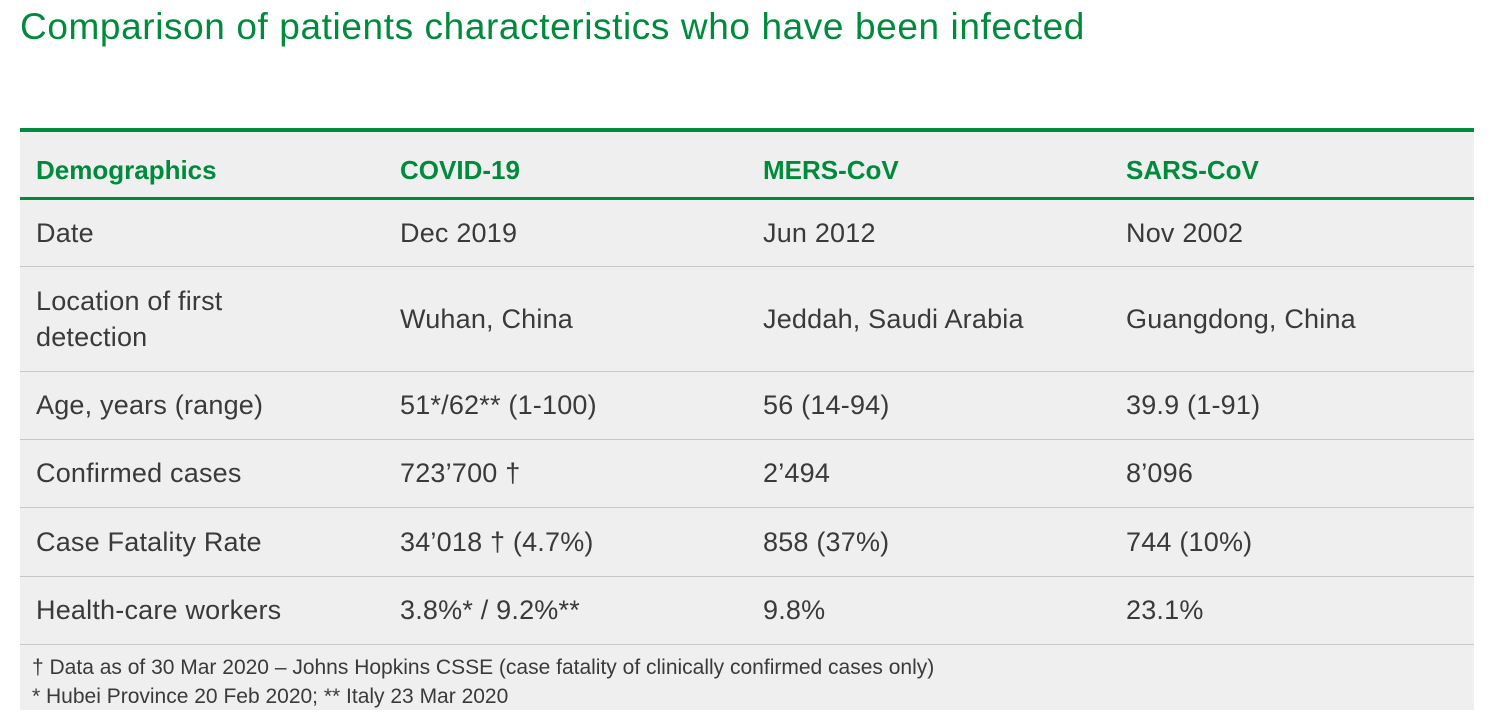 Image resolution: width=1500 pixels, height=725 pixels. What do you see at coordinates (202, 232) in the screenshot?
I see `row-label: Date` at bounding box center [202, 232].